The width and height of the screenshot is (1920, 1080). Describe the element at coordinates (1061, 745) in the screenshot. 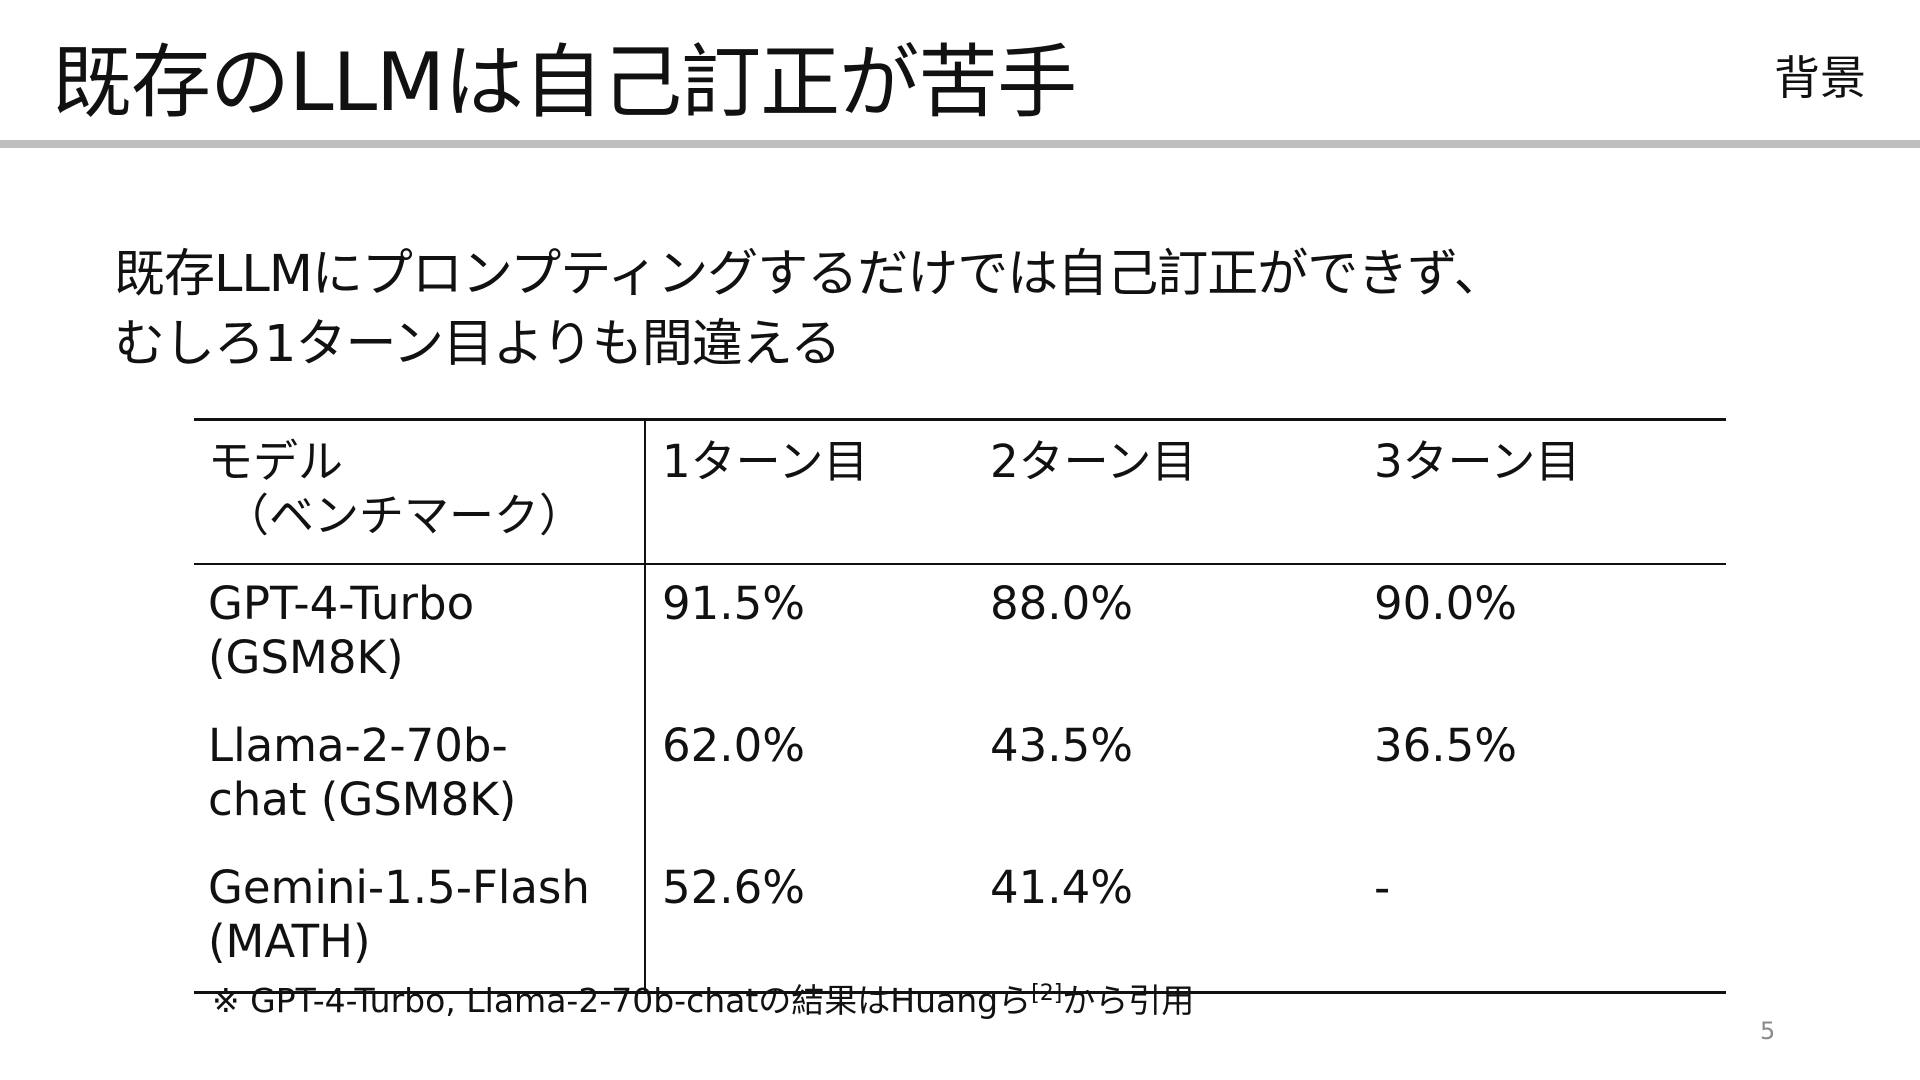

I see `cell-turn2: 43.5%` at that location.